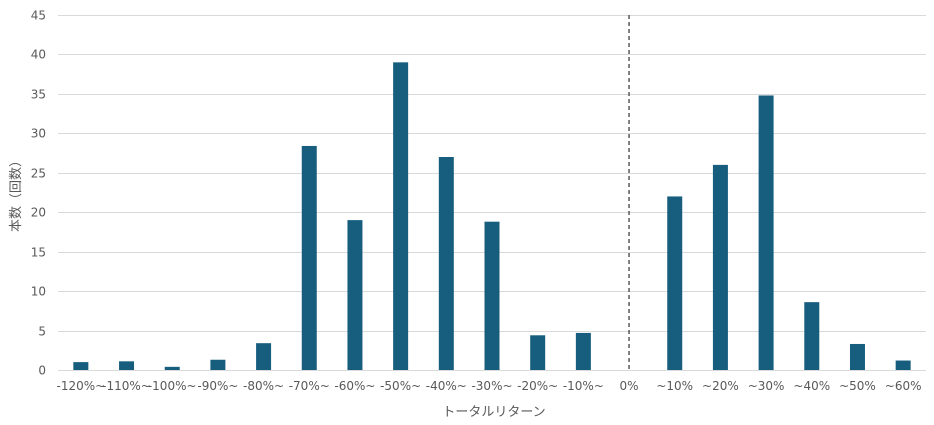 This screenshot has width=934, height=425. I want to click on x-tick-label: -40%~, so click(446, 386).